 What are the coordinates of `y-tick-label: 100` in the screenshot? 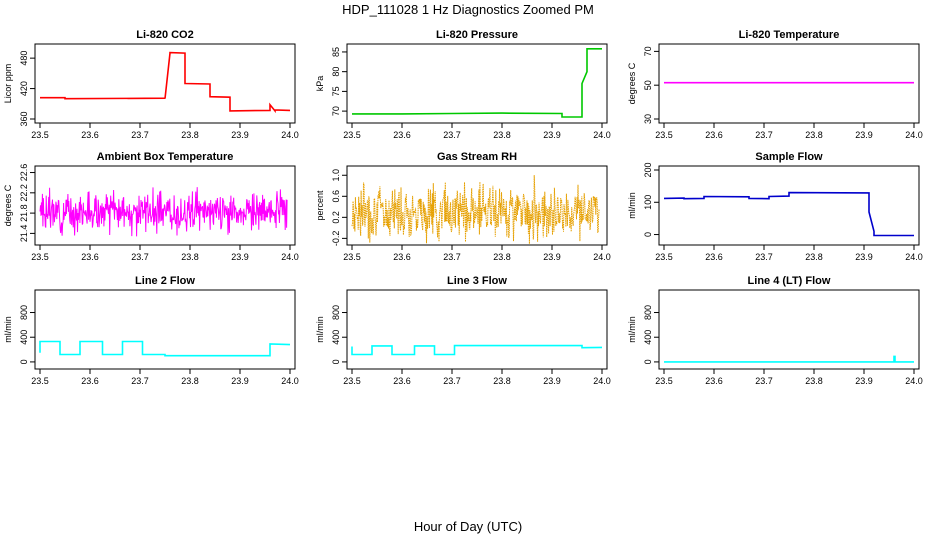 It's located at (648, 202).